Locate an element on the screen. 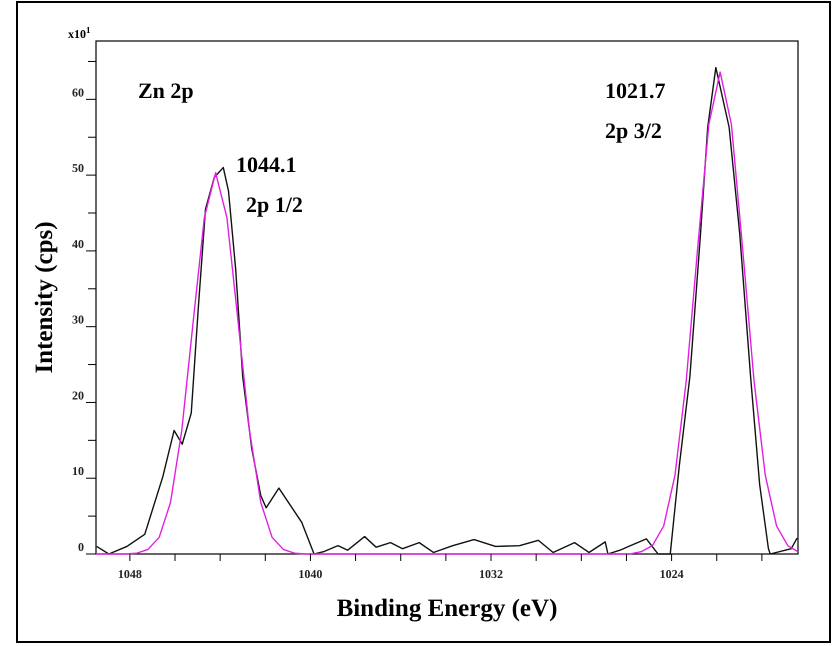  x-axis-title: Binding Energy (eV) is located at coordinates (447, 608).